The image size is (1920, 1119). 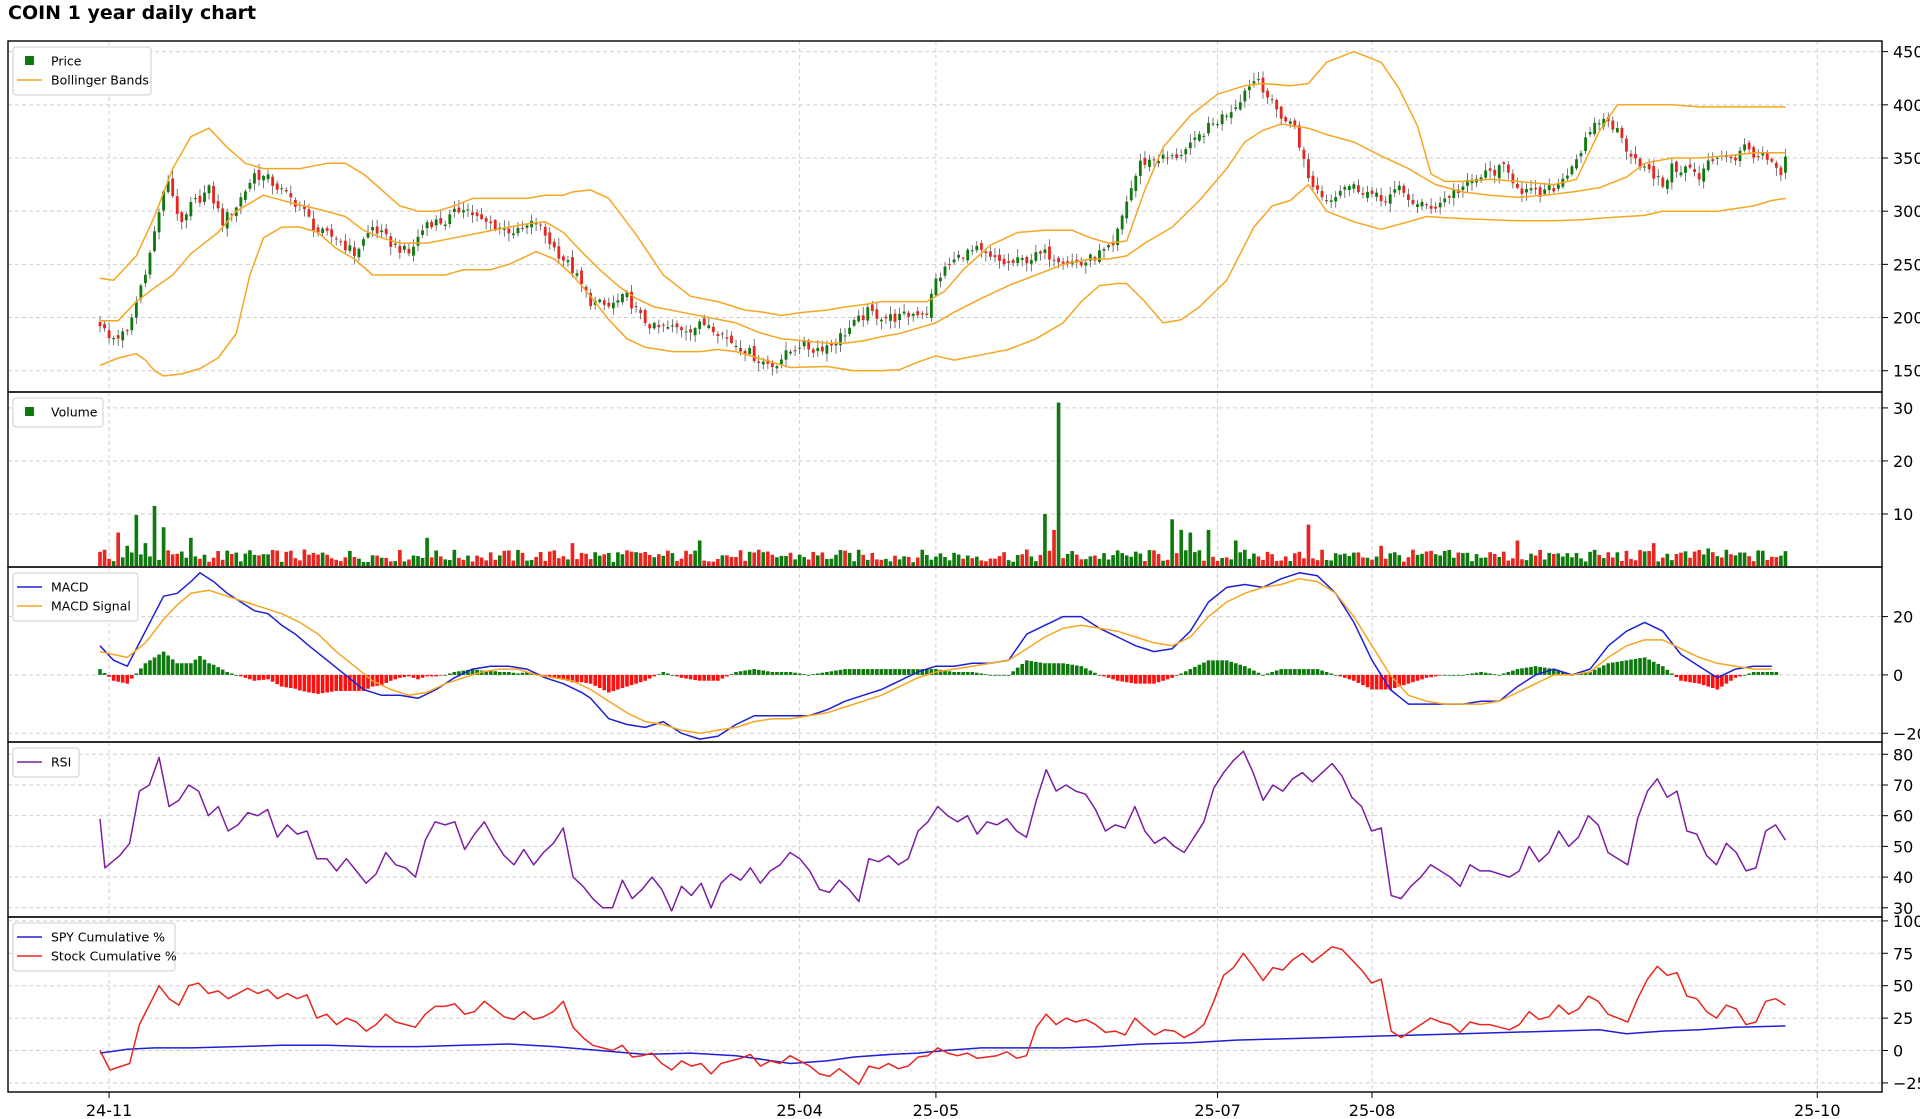 I want to click on y-tick-label: 200, so click(x=1906, y=318).